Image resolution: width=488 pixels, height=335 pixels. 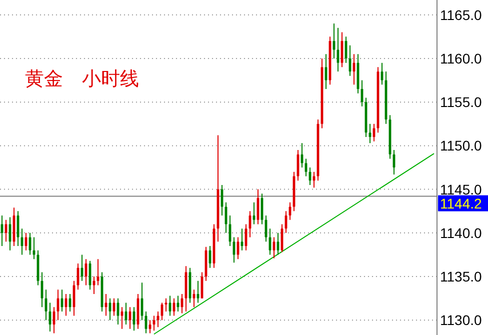 I want to click on y-tick-label: 1160.0, so click(x=461, y=58).